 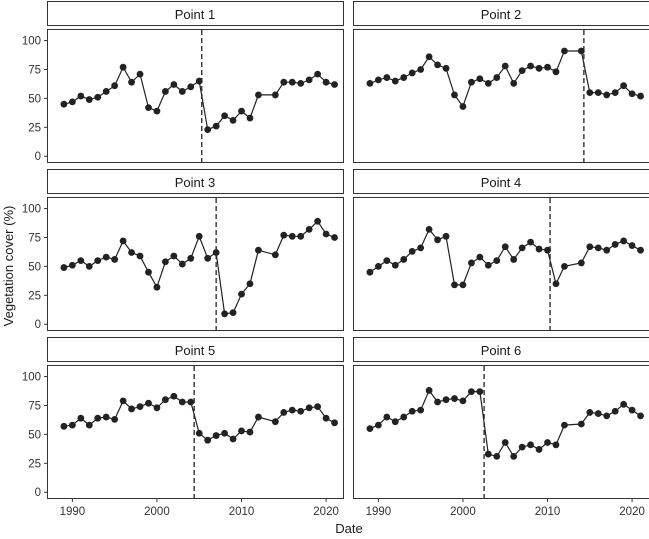 I want to click on y-tick-label: 0, so click(x=38, y=325).